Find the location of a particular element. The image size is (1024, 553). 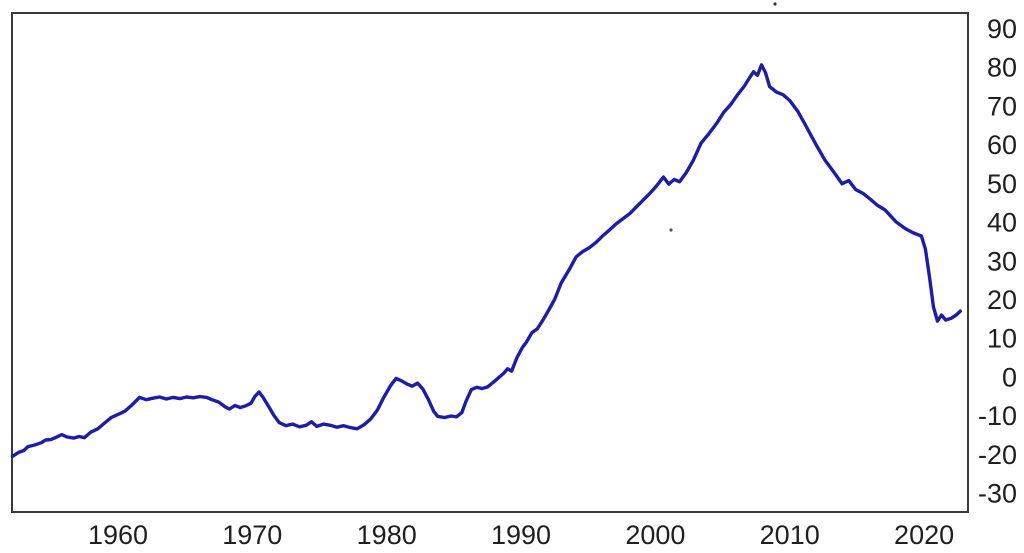

y-tick-label: 70 is located at coordinates (1002, 106).